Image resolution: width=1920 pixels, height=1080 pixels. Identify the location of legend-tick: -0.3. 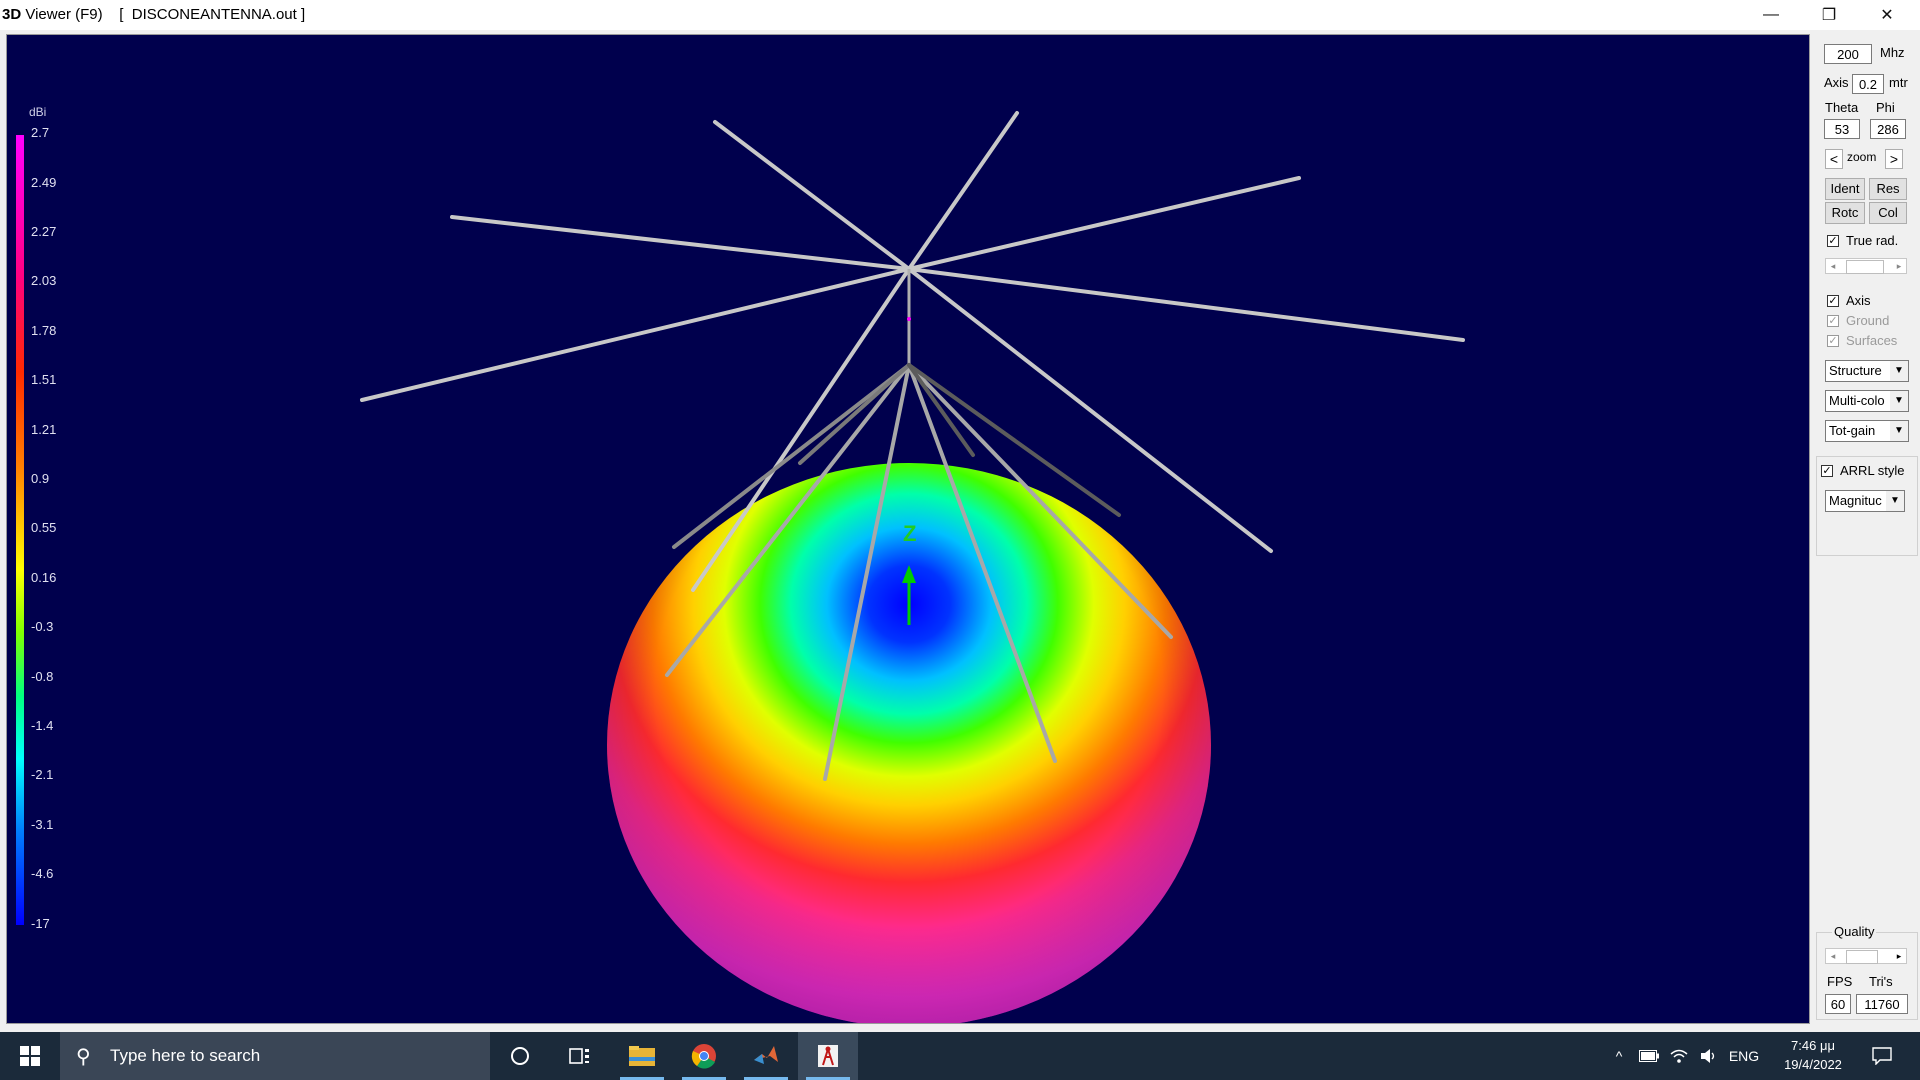
(42, 626).